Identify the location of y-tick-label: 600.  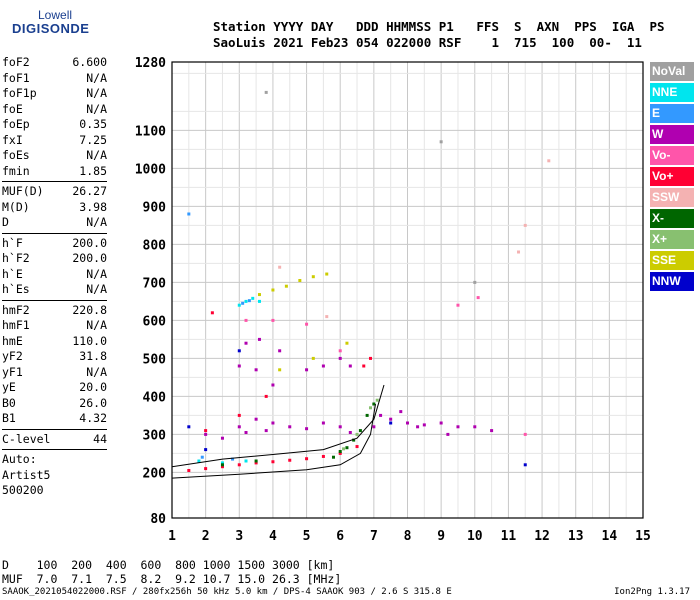
(155, 321).